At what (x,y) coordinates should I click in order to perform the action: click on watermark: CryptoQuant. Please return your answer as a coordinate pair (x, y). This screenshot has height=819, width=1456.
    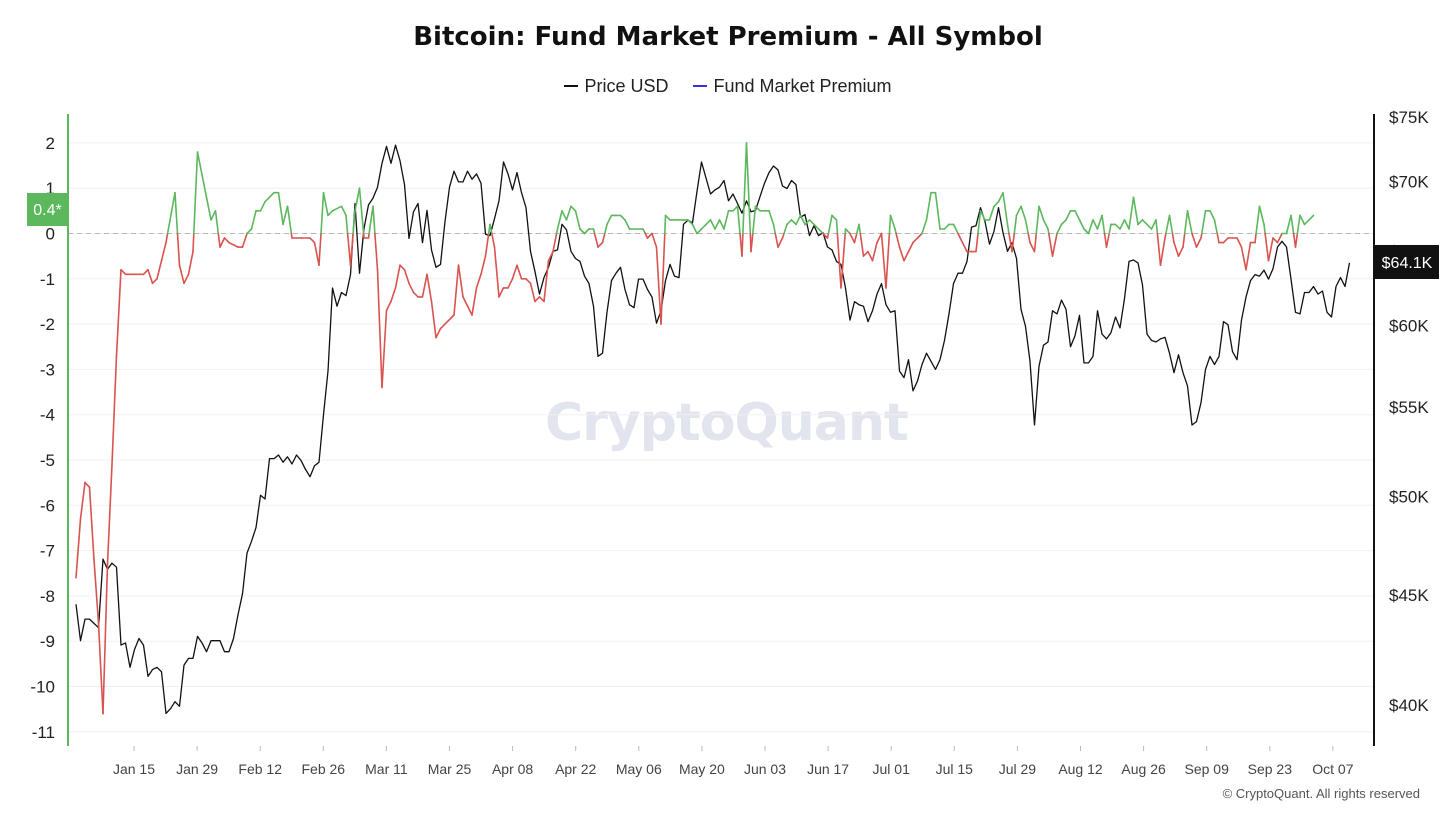
    Looking at the image, I should click on (727, 423).